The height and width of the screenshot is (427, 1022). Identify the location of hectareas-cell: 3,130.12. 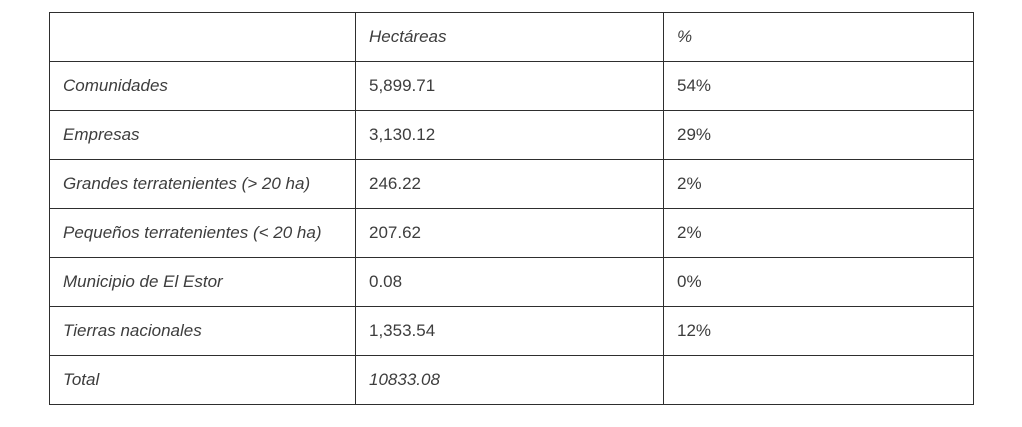
(509, 135).